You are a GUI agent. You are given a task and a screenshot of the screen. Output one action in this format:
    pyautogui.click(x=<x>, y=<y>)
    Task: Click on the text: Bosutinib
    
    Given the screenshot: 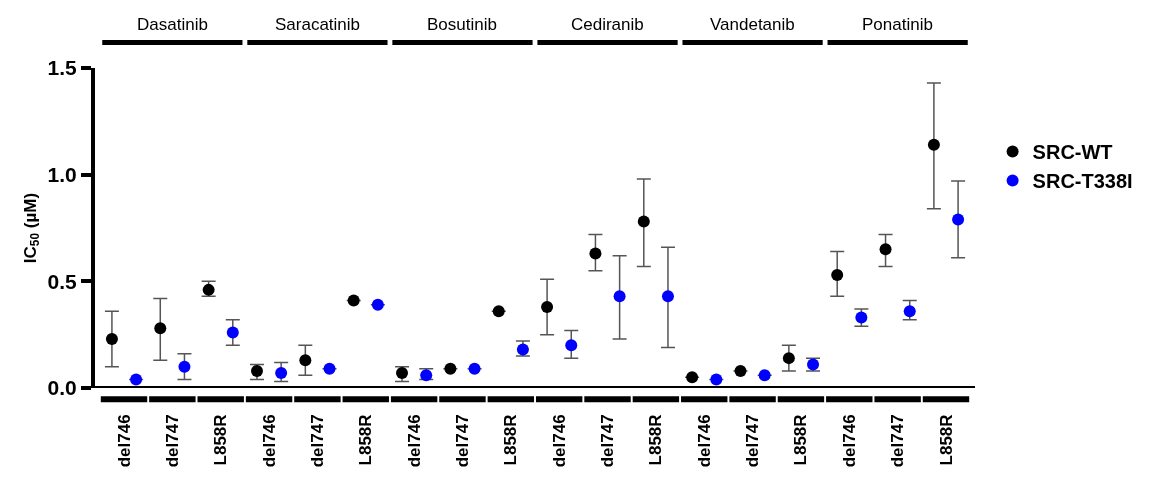 What is the action you would take?
    pyautogui.click(x=462, y=24)
    